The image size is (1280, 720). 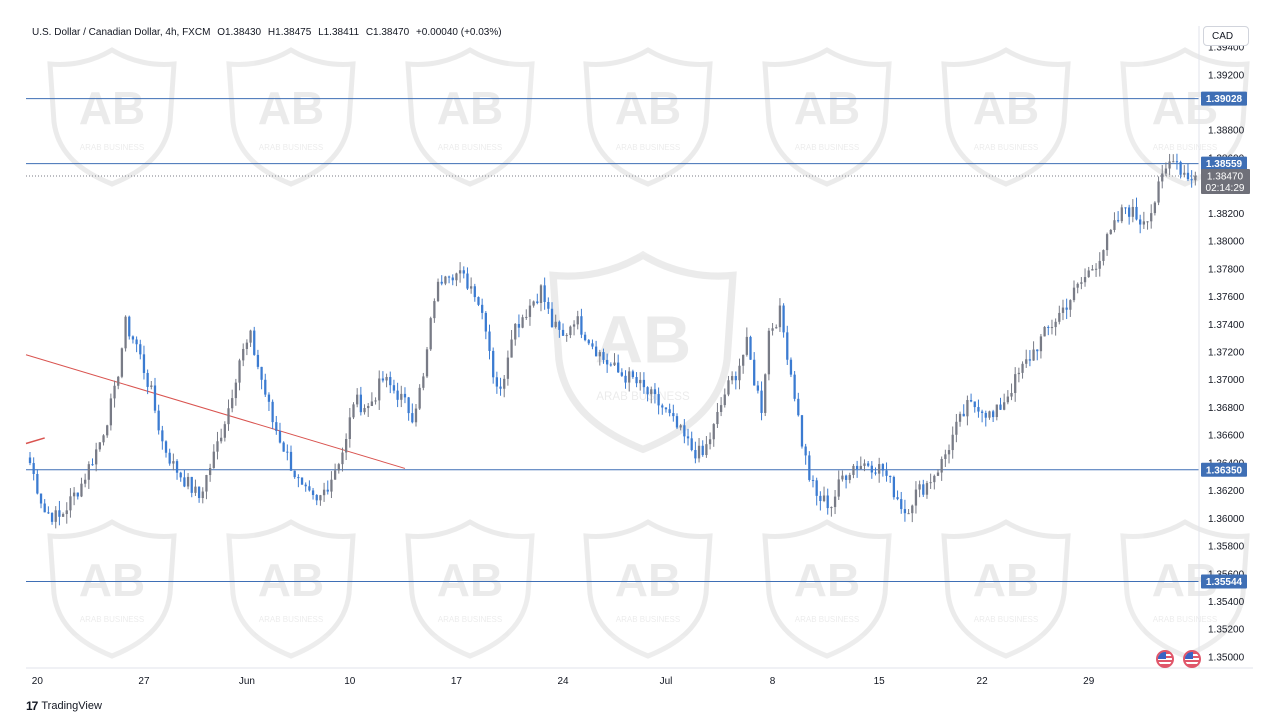 I want to click on price-tick-label: 1.37600, so click(x=1226, y=297).